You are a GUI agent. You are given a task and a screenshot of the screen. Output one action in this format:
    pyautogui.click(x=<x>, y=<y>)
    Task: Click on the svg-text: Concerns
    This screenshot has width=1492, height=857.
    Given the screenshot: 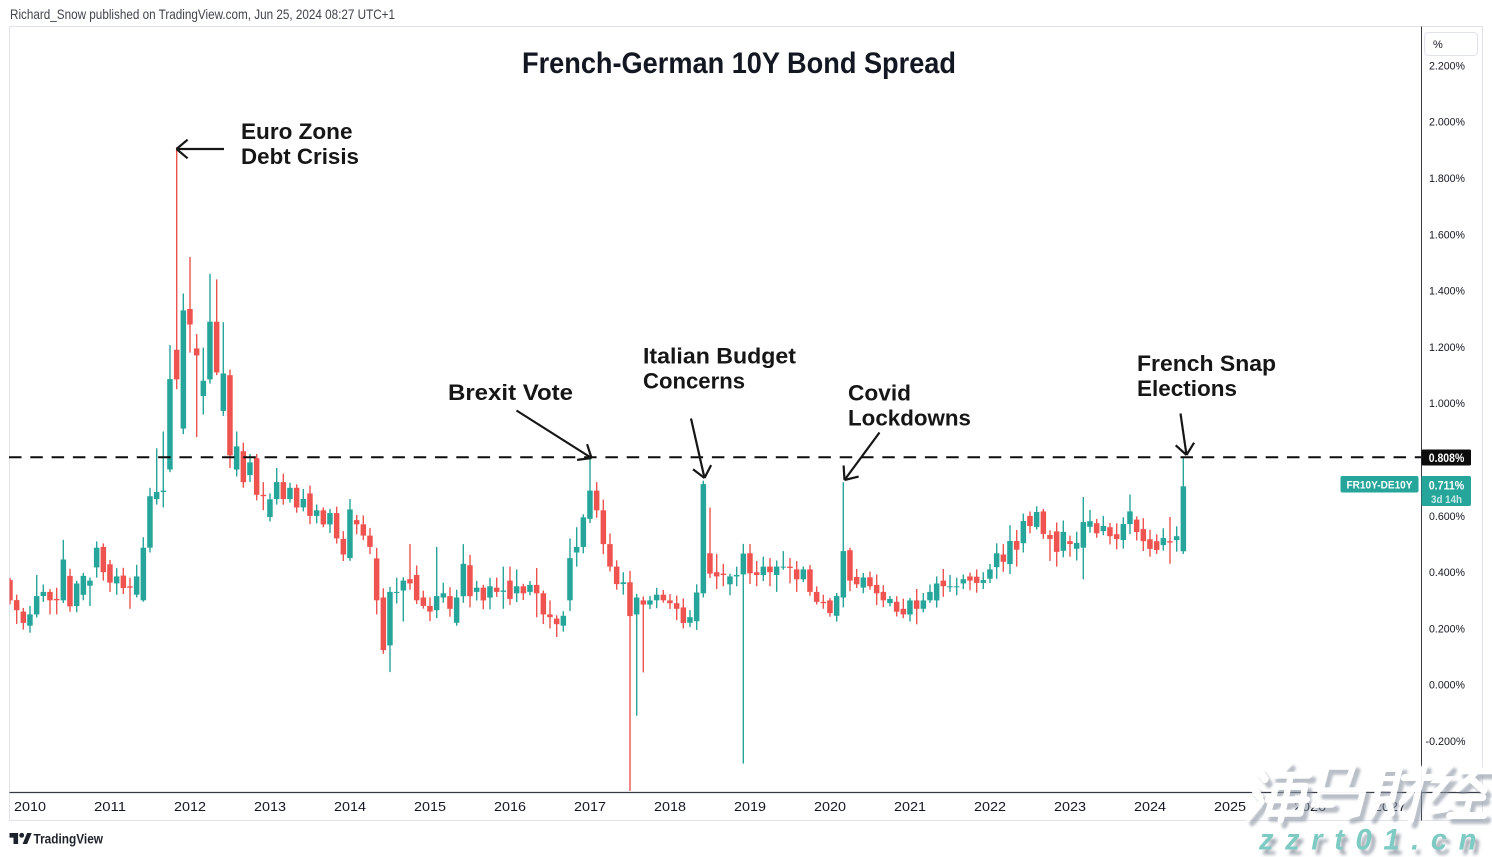 What is the action you would take?
    pyautogui.click(x=694, y=381)
    